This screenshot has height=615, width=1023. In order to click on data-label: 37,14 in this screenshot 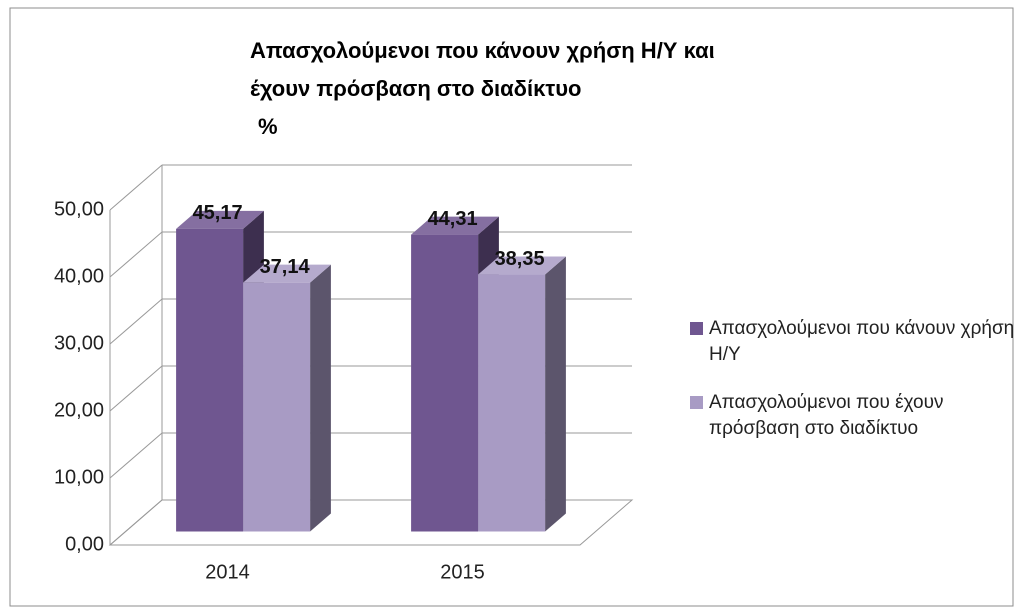, I will do `click(285, 267)`.